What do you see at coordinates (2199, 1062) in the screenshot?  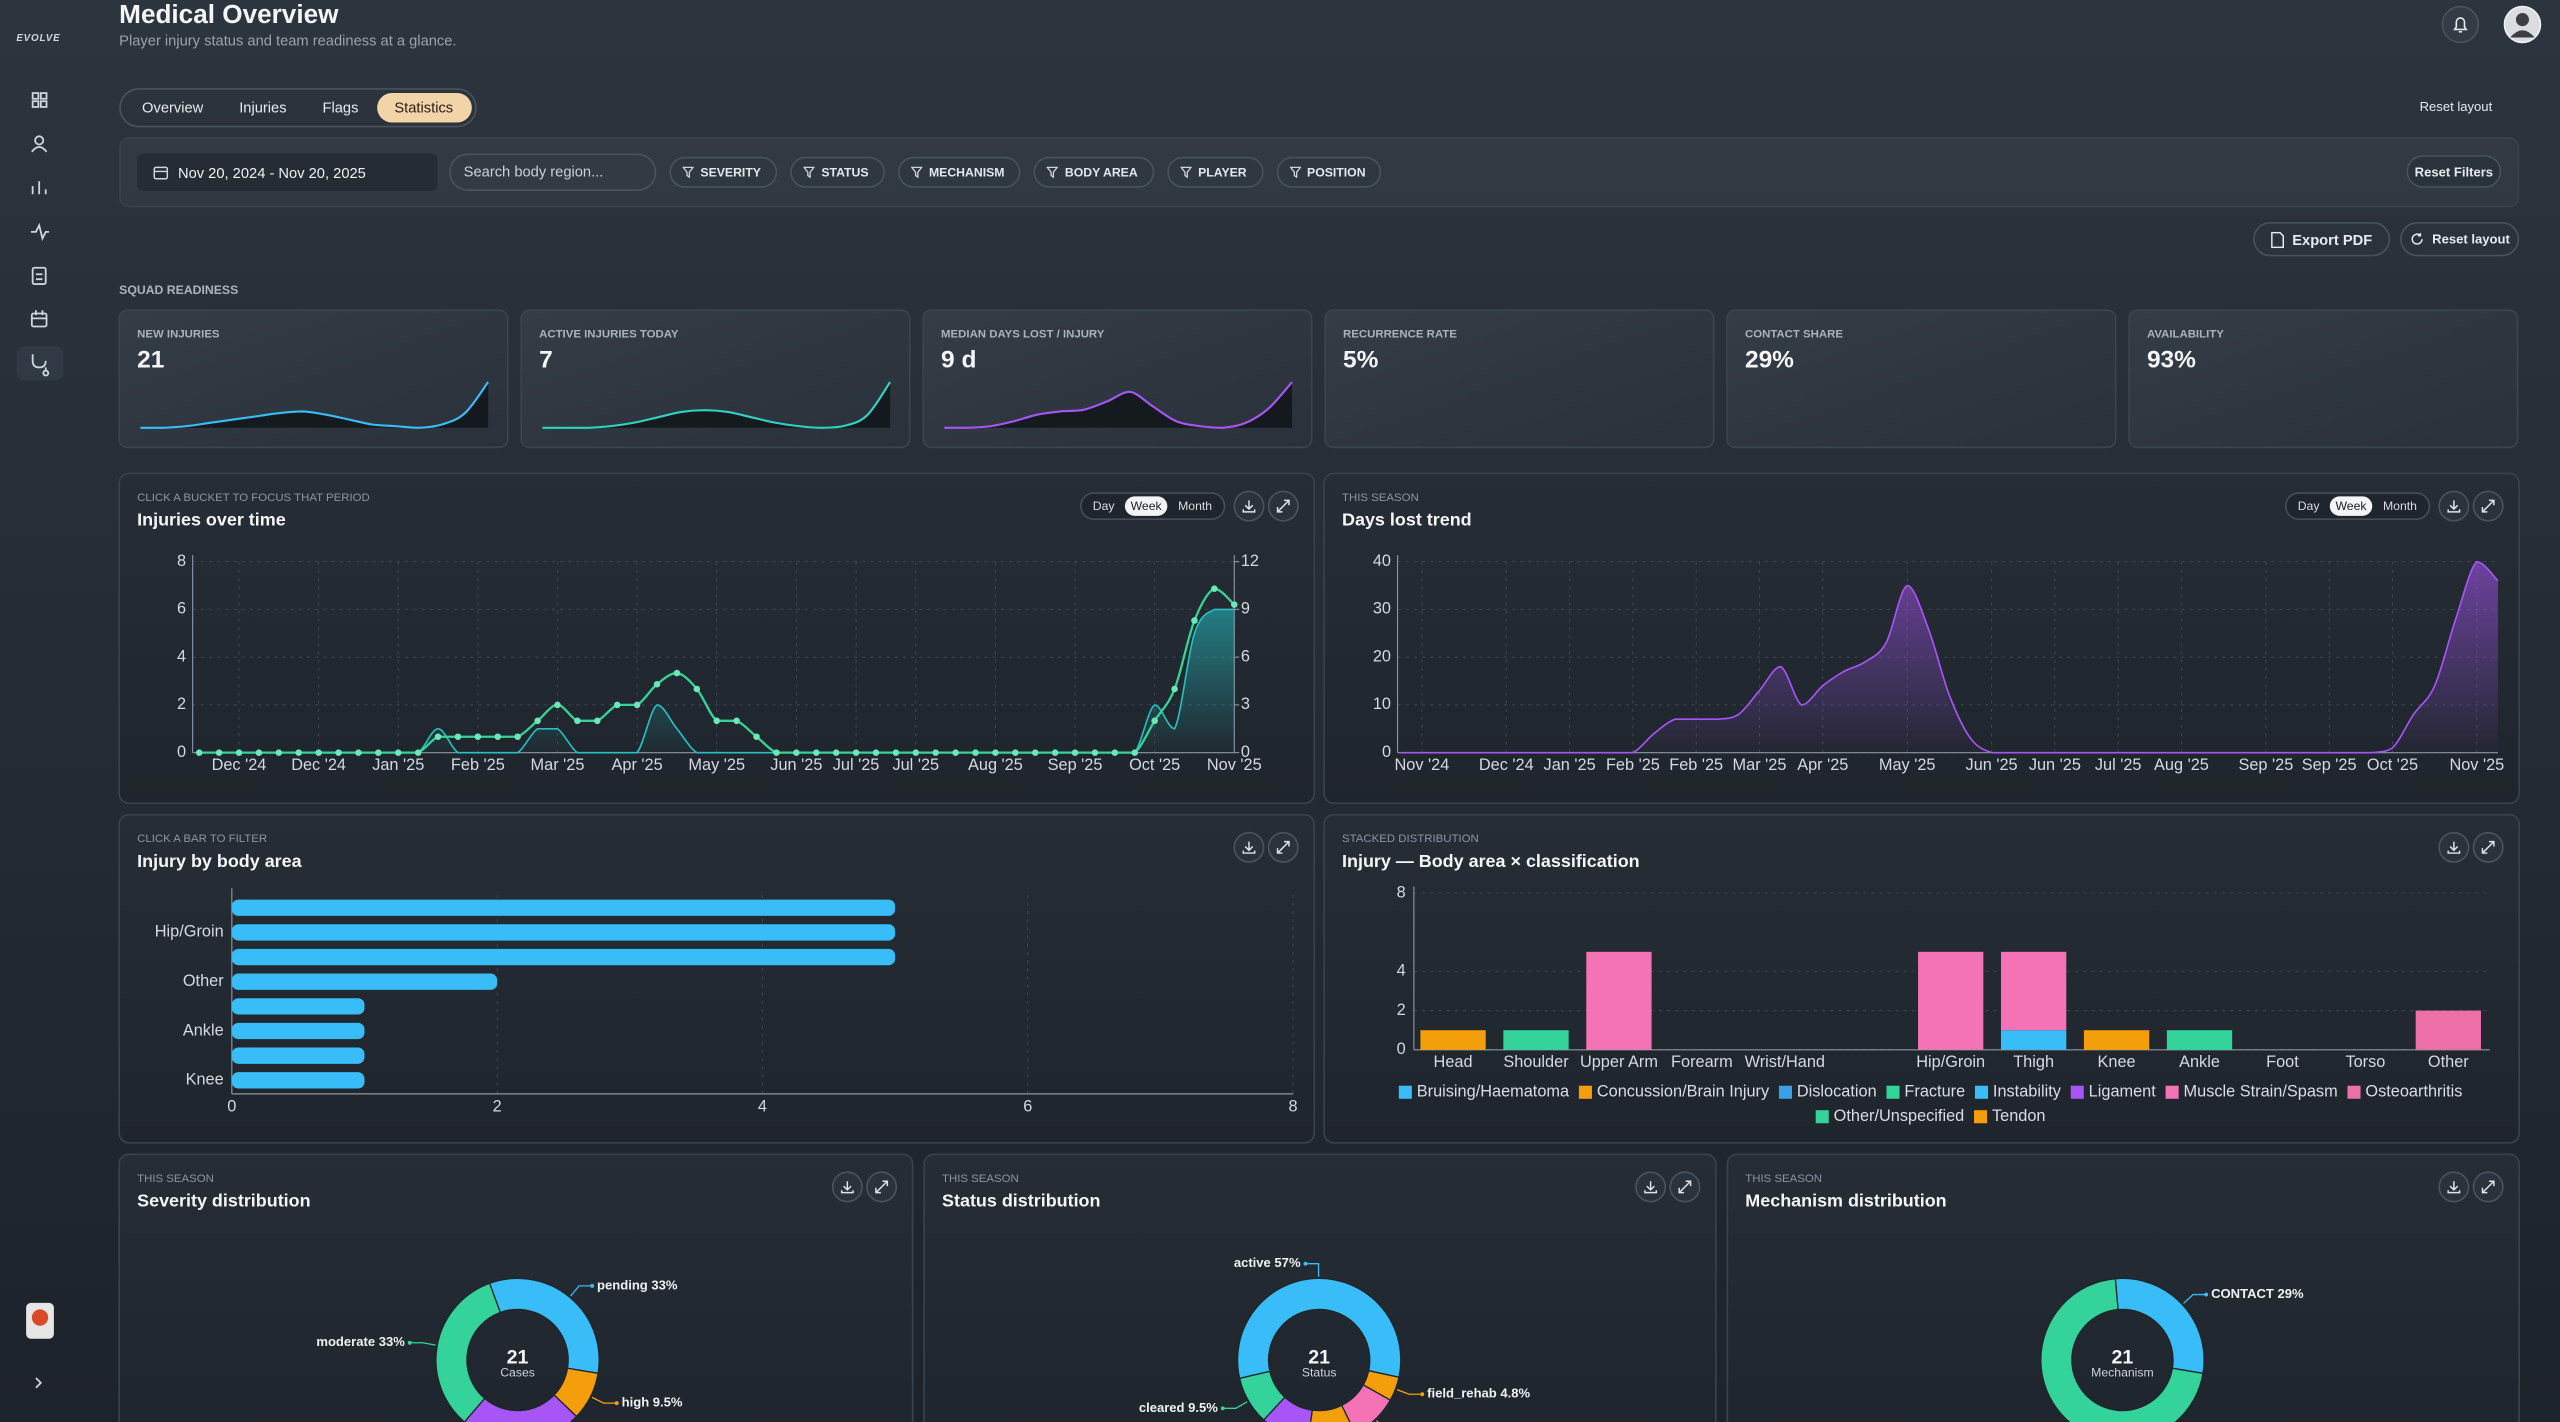 I see `x-tick-label: Ankle` at bounding box center [2199, 1062].